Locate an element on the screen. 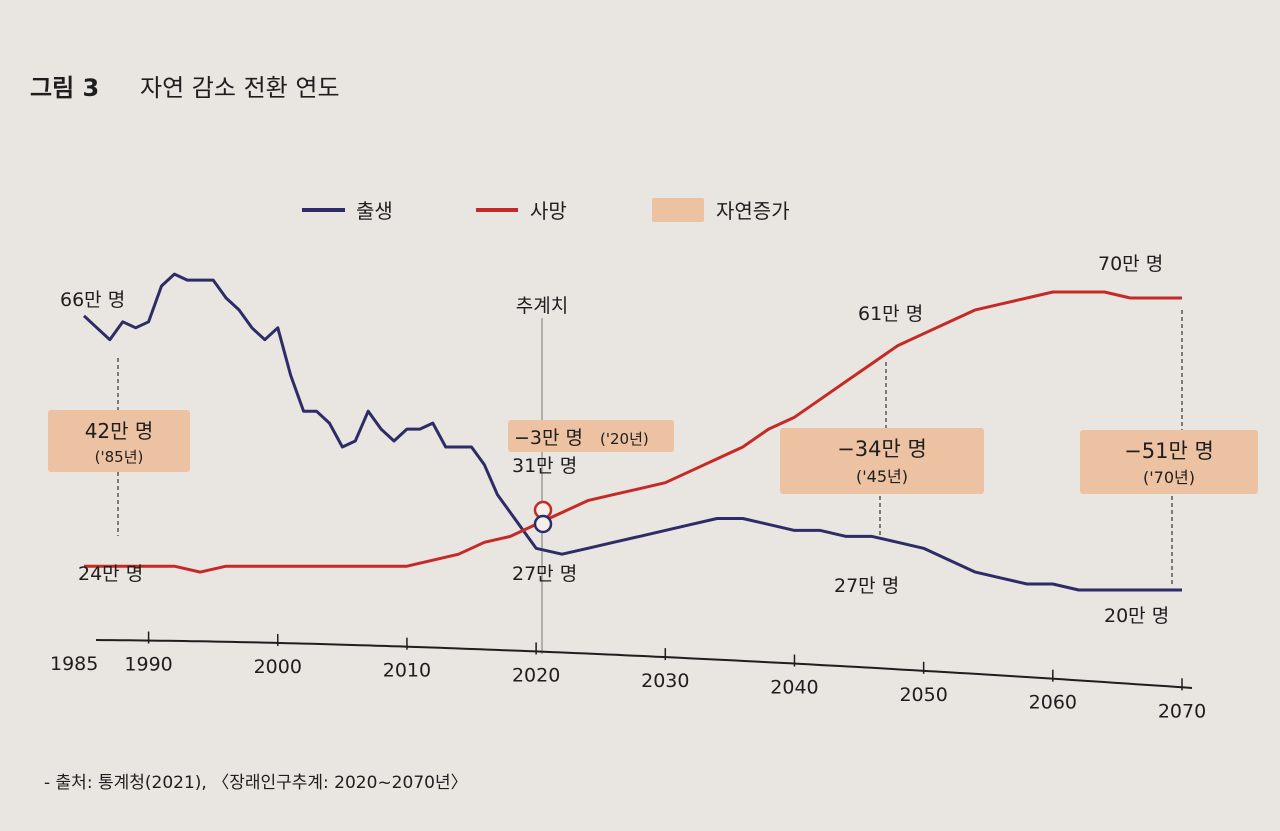 The width and height of the screenshot is (1280, 831). natural-increase-2045-box is located at coordinates (882, 461).